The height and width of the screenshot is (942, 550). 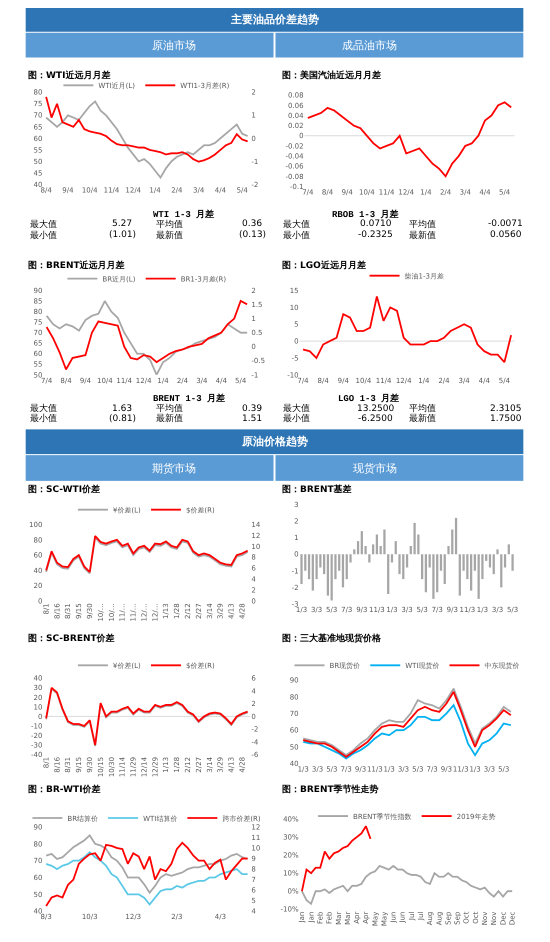 I want to click on text: BRENT 1-3 月差, so click(x=189, y=398).